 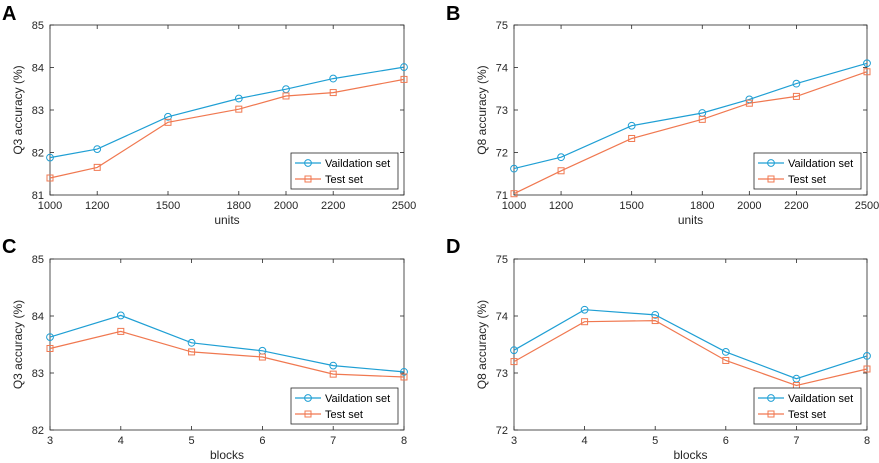 I want to click on panel-letter-b: B, so click(x=453, y=14).